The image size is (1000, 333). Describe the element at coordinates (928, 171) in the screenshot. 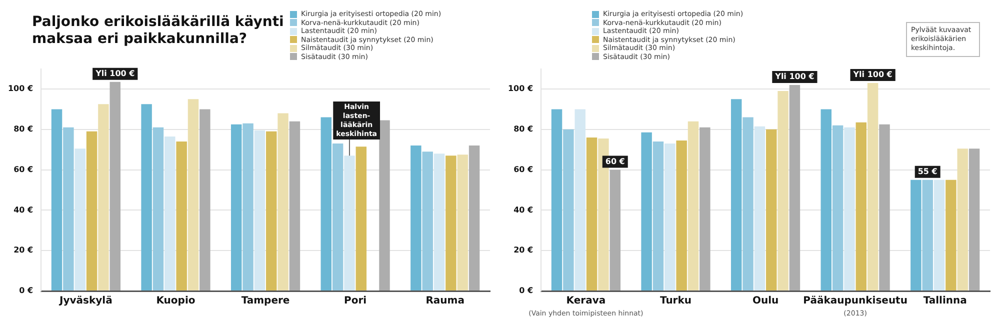

I see `data-label: 55 €` at that location.